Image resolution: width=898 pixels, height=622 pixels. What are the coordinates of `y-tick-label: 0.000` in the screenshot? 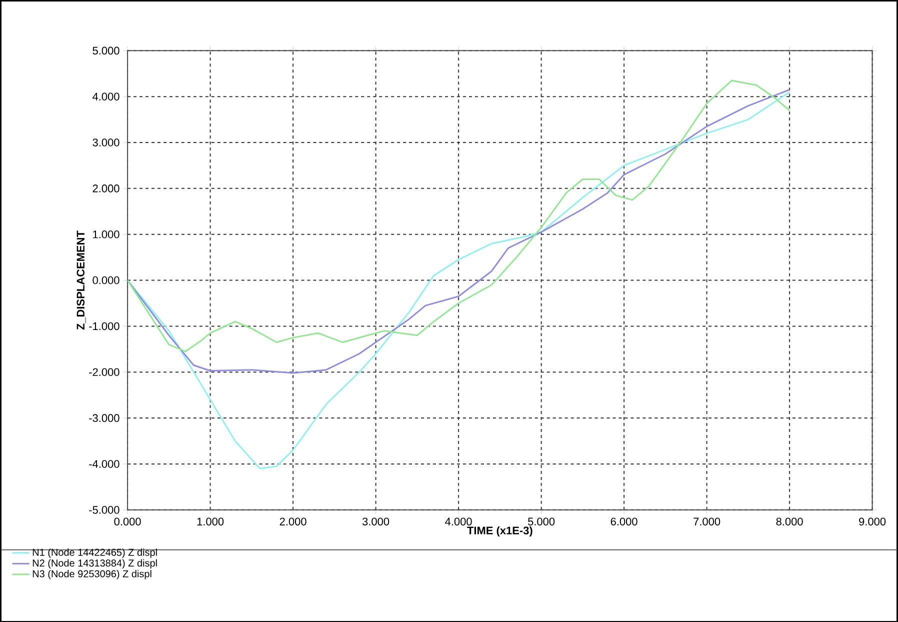 It's located at (106, 280).